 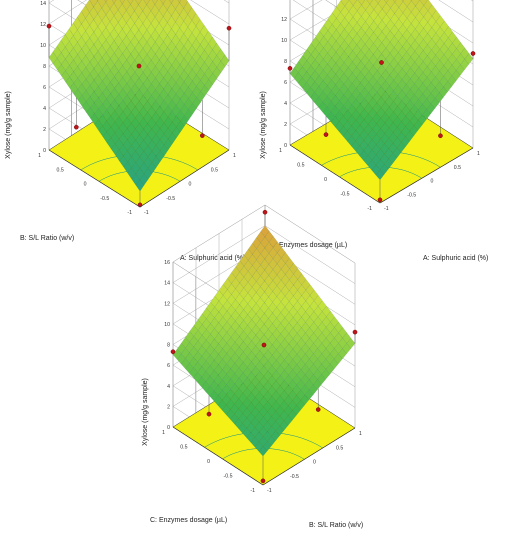 What do you see at coordinates (411, 195) in the screenshot?
I see `x-tick-label: -0.5` at bounding box center [411, 195].